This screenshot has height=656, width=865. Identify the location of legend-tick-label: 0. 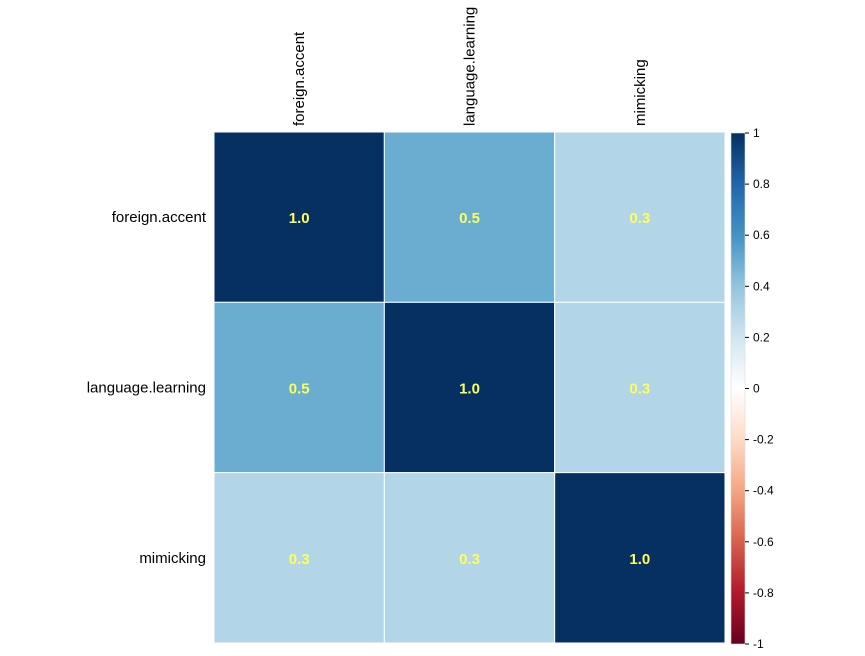
(756, 389).